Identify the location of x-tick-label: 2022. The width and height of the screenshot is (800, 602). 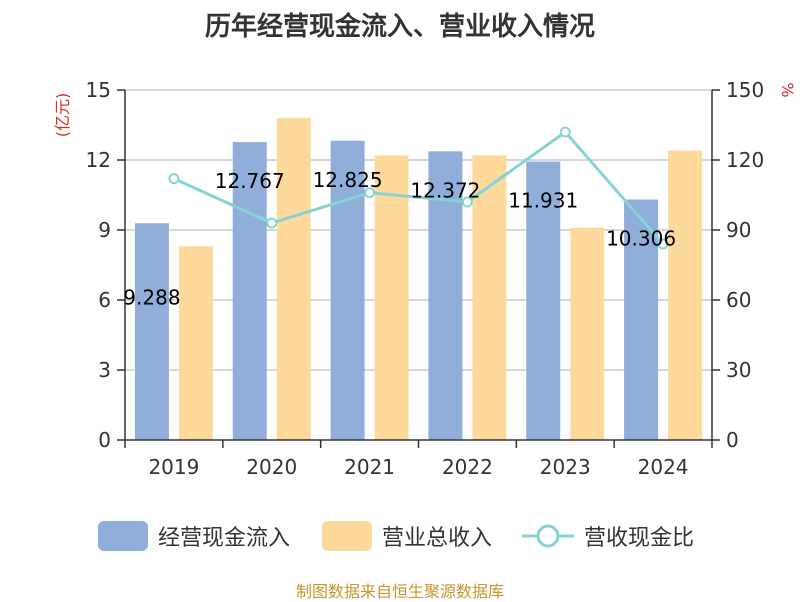
(467, 467).